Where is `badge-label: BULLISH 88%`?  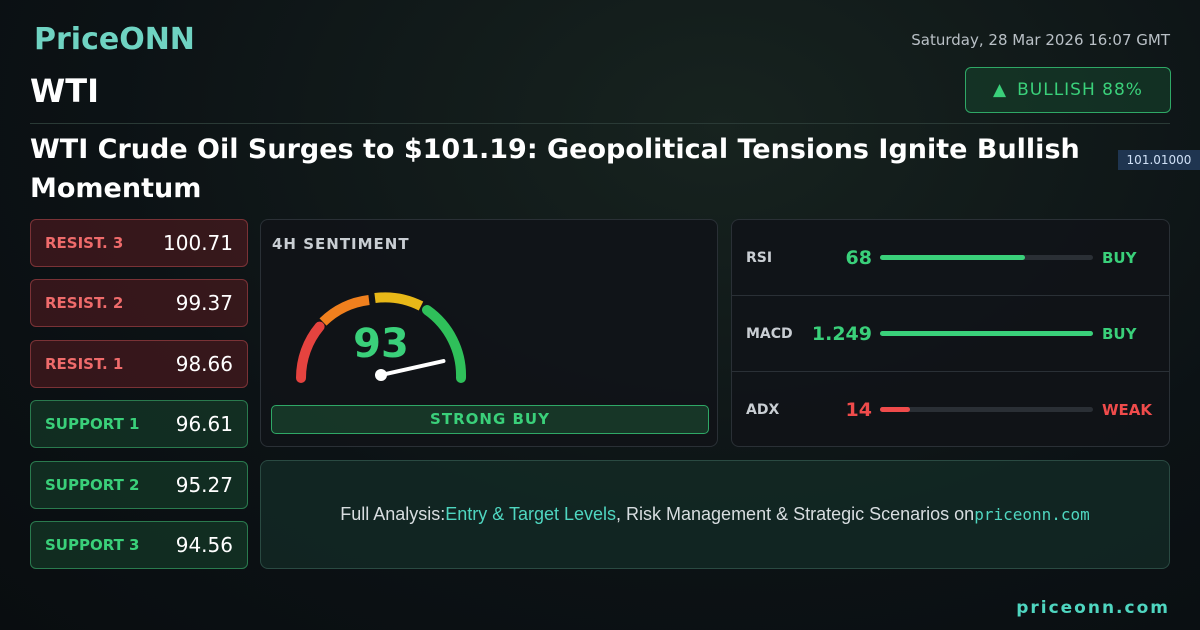 badge-label: BULLISH 88% is located at coordinates (1080, 90).